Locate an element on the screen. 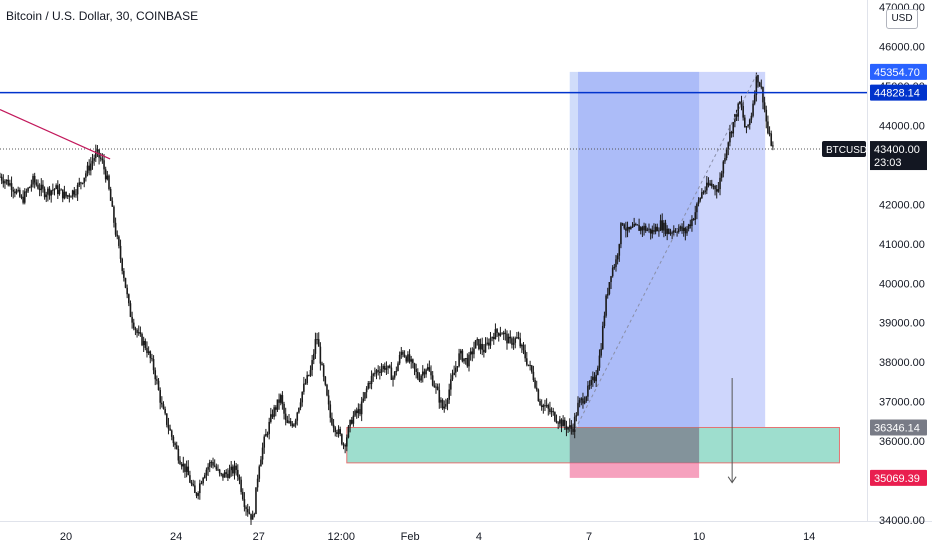  target-high-label-text: 45354.70 is located at coordinates (897, 73).